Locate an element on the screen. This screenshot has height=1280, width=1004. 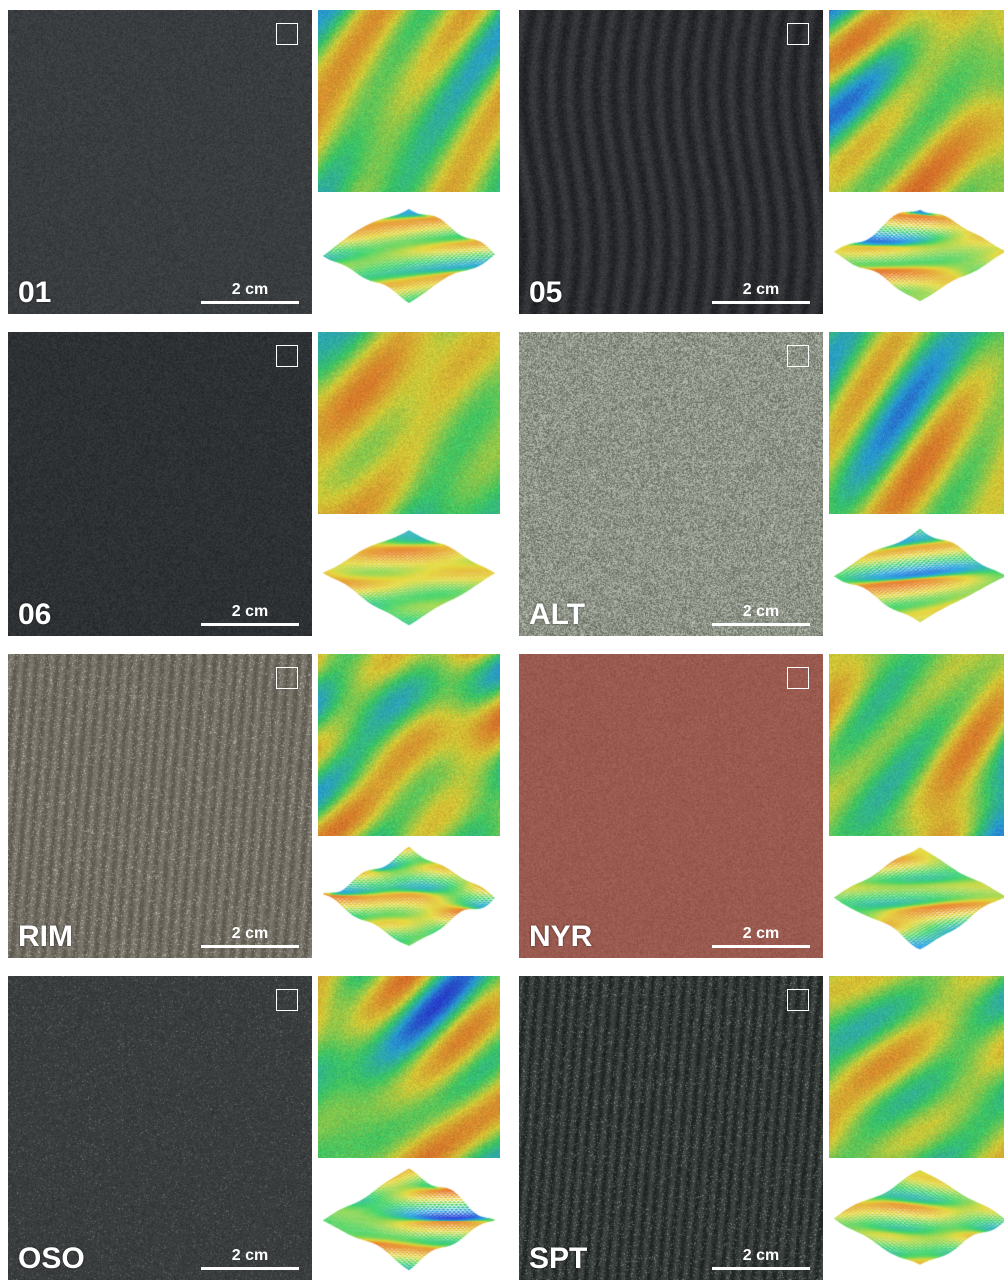
sample-panel-rim: RIM 2 cm is located at coordinates (250, 801).